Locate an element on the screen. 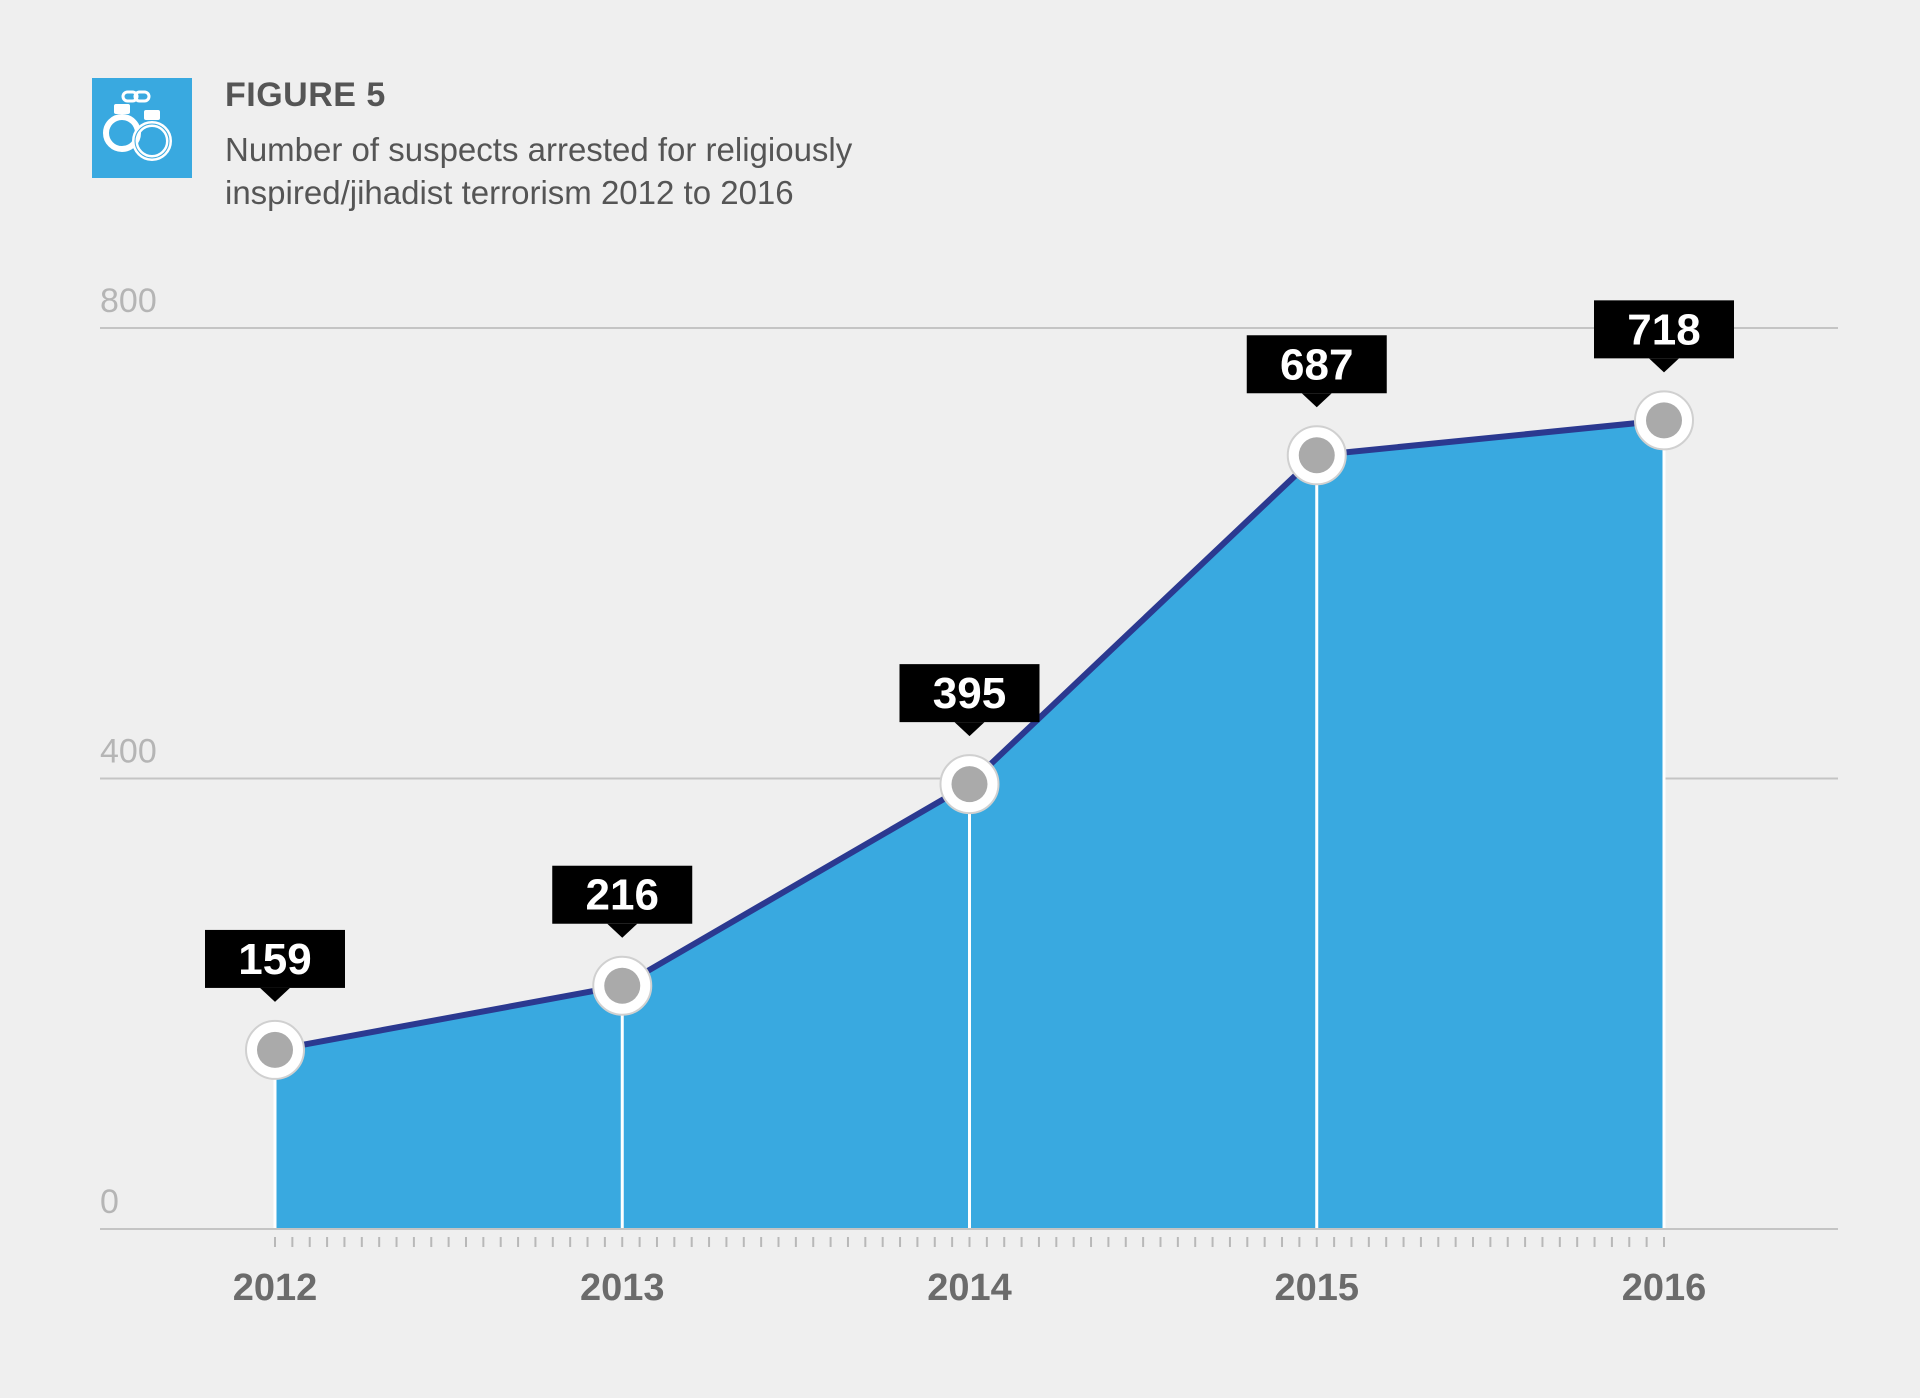 The image size is (1920, 1398). value-label-box-2015 is located at coordinates (1316, 364).